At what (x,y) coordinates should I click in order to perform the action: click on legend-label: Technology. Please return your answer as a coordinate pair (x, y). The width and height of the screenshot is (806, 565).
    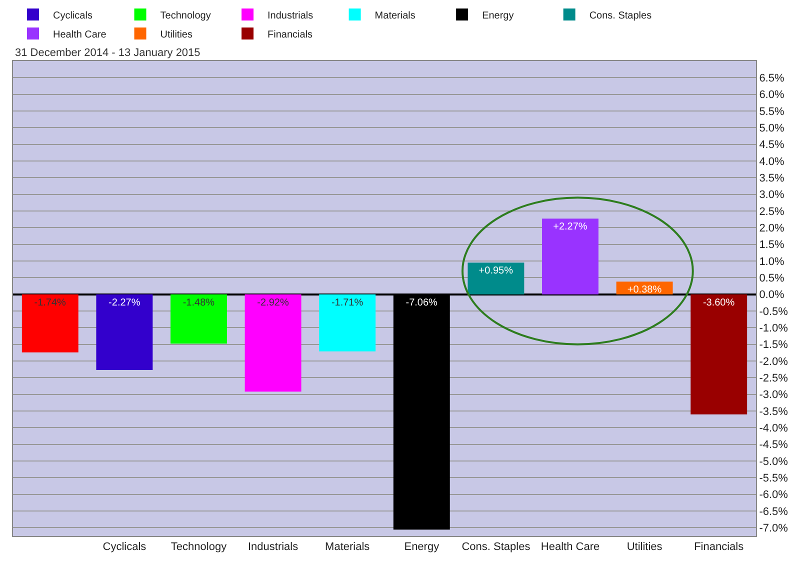
    Looking at the image, I should click on (185, 16).